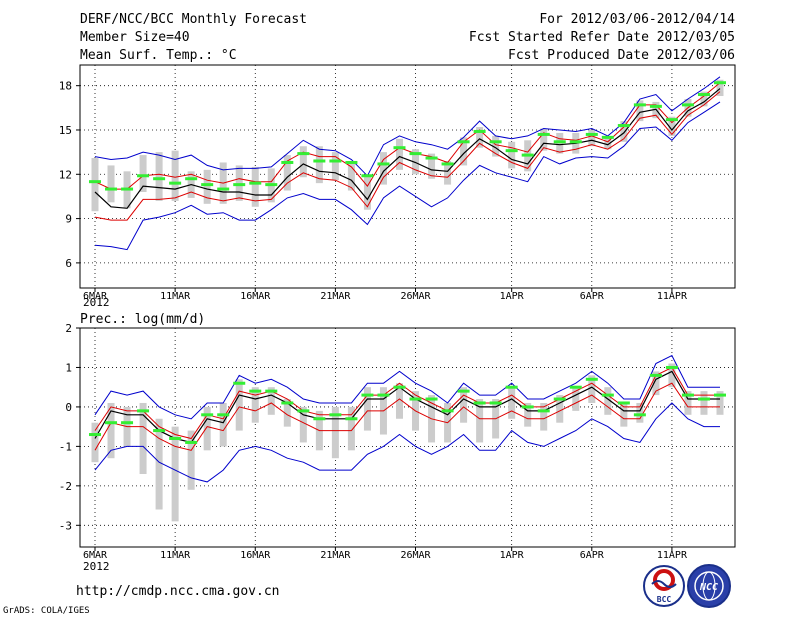  I want to click on precip-xtick-label: 26MAR, so click(415, 555).